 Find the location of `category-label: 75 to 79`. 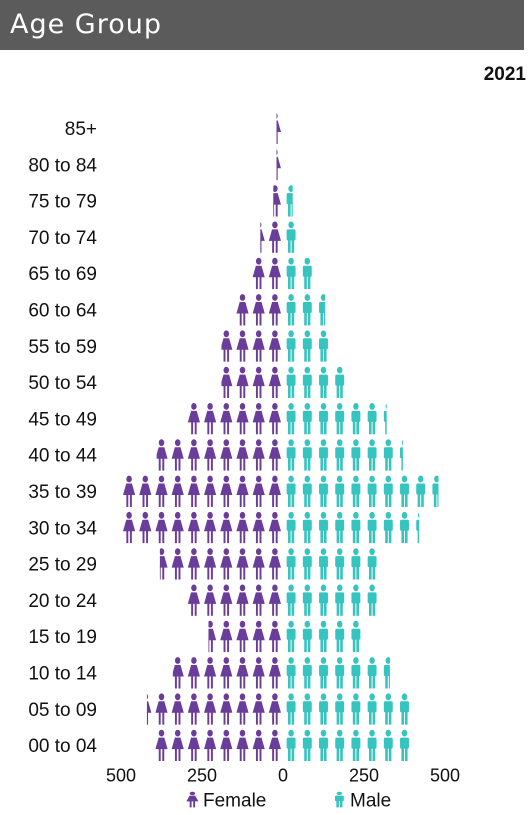

category-label: 75 to 79 is located at coordinates (62, 202).